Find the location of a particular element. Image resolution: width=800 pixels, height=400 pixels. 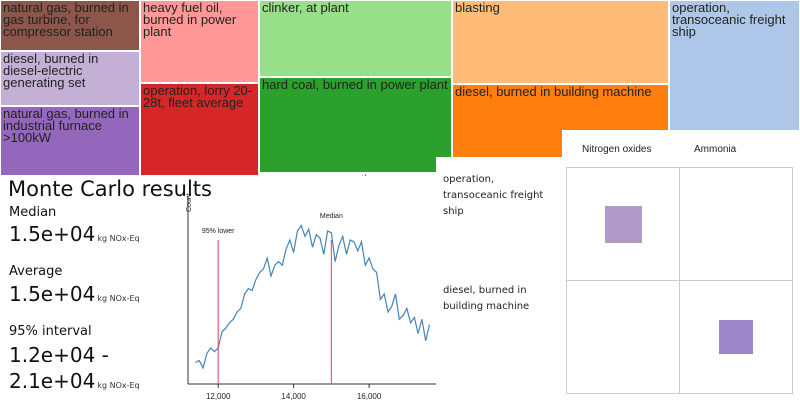

average-value: 1.5e+04 kg NOx-Eq is located at coordinates (74, 294).